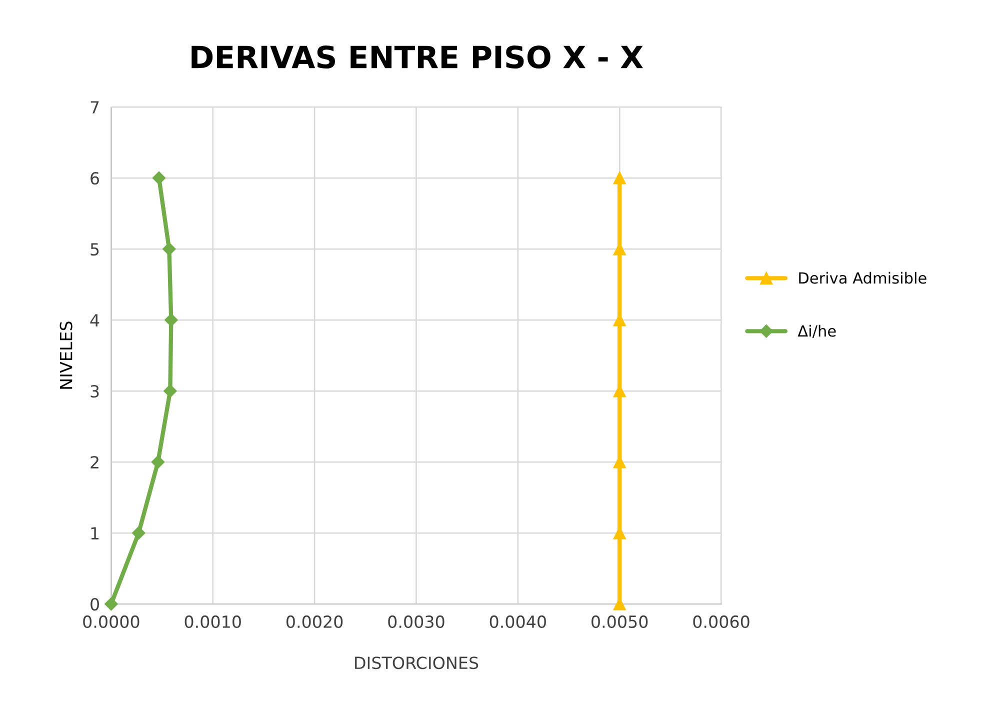 The height and width of the screenshot is (704, 984). Describe the element at coordinates (94, 249) in the screenshot. I see `y-tick-label: 5` at that location.